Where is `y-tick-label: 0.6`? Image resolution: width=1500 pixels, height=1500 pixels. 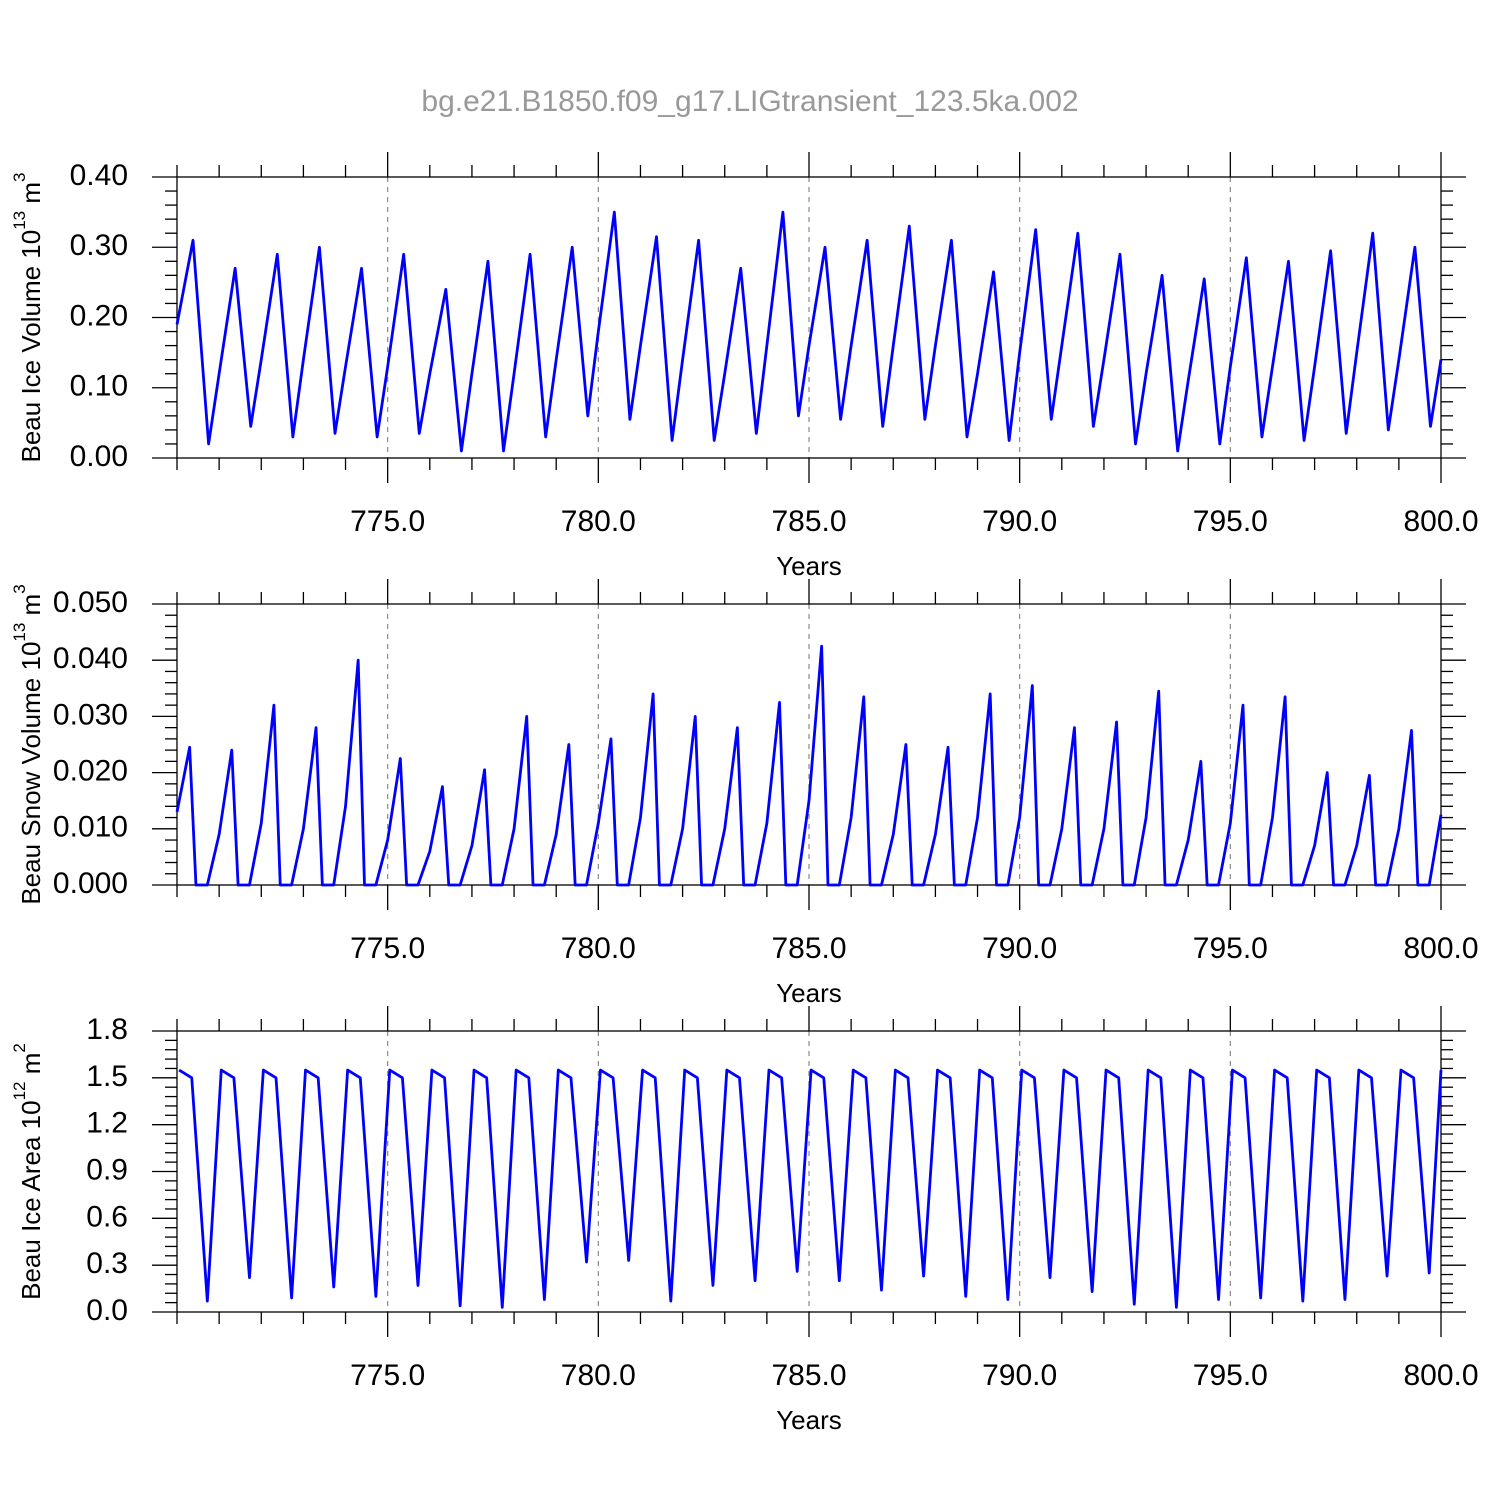 y-tick-label: 0.6 is located at coordinates (107, 1216).